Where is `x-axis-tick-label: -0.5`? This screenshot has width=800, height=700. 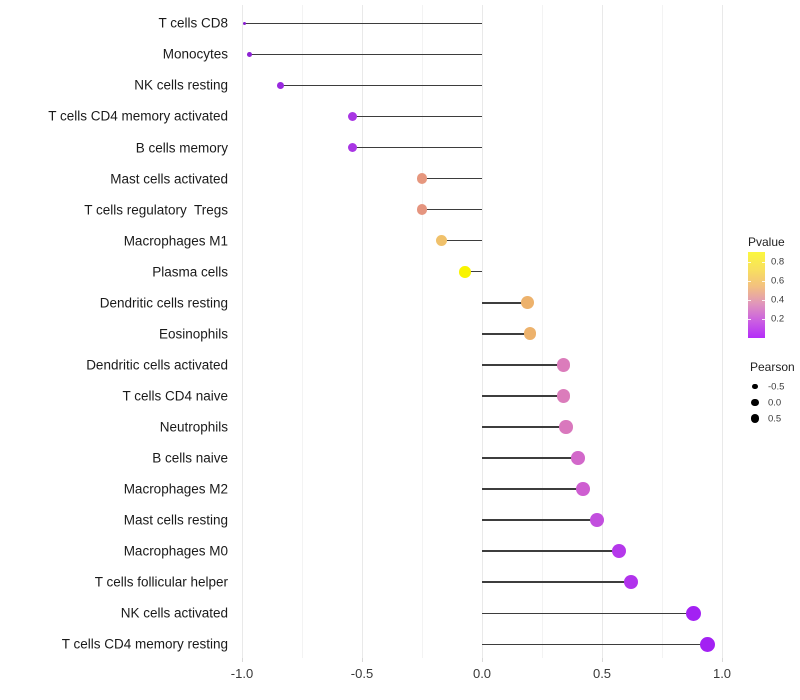
x-axis-tick-label: -0.5 is located at coordinates (362, 673).